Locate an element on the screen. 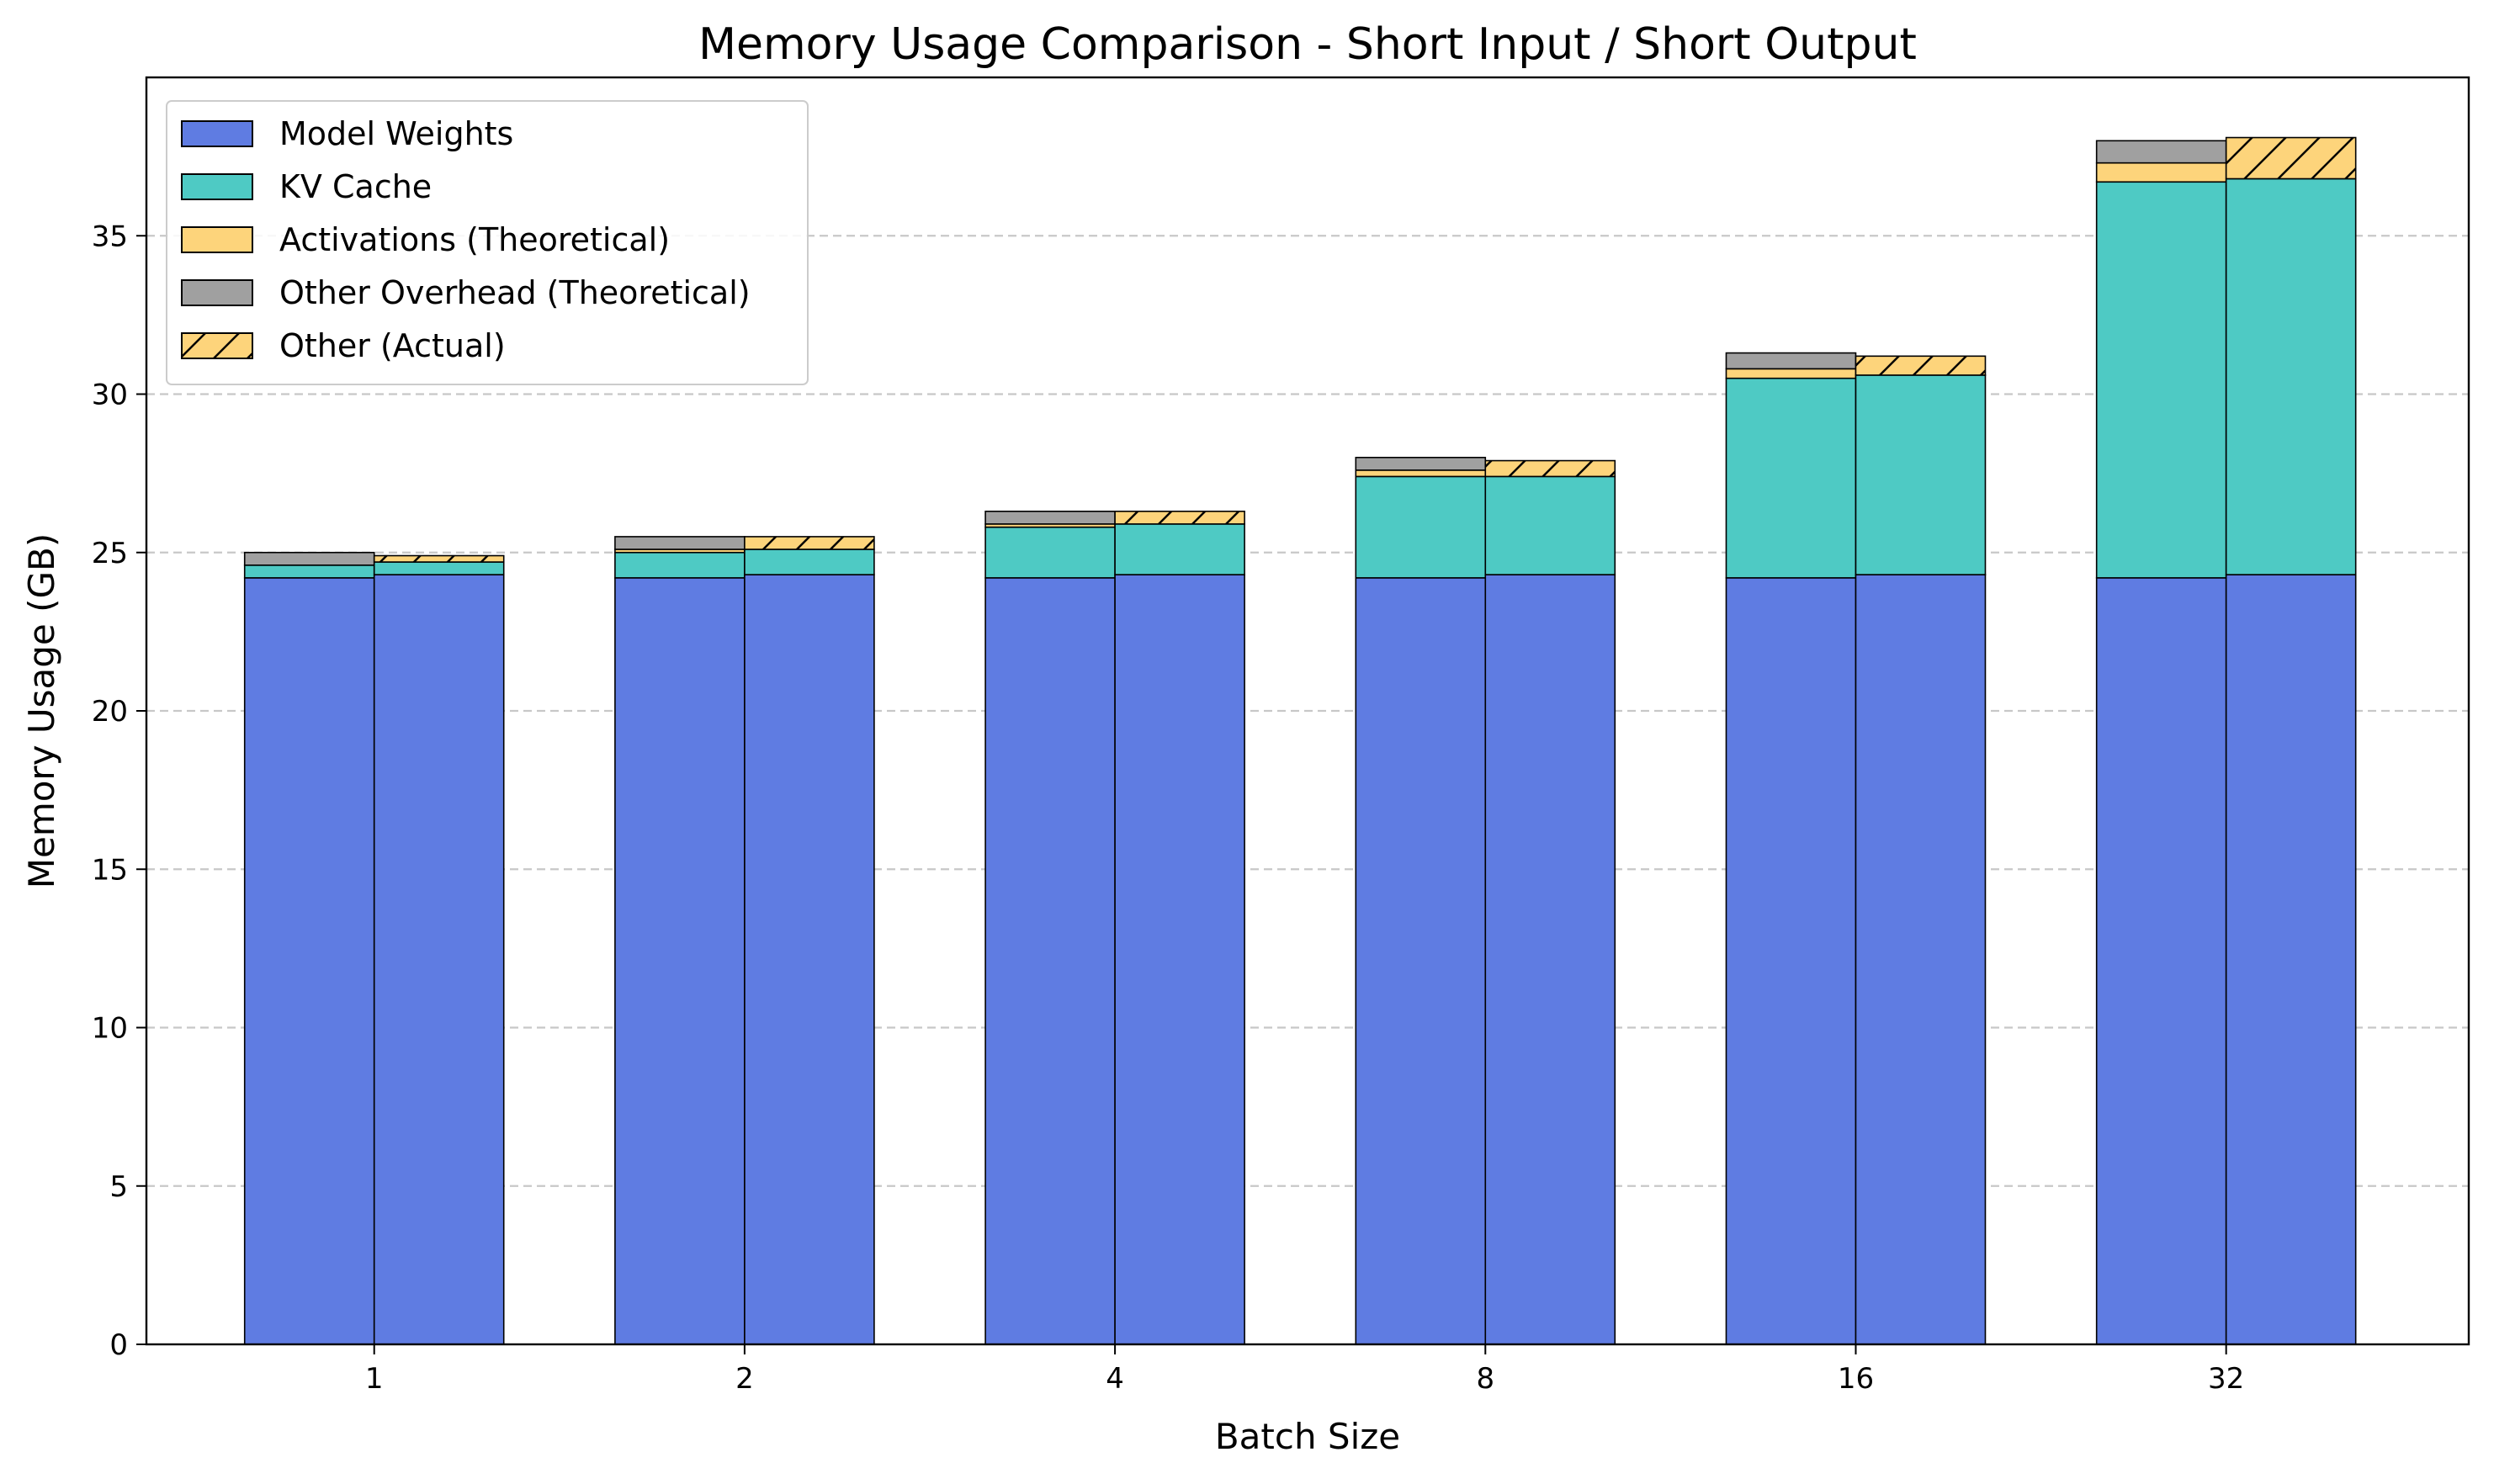  x-tick-label: 16 is located at coordinates (1856, 1379).